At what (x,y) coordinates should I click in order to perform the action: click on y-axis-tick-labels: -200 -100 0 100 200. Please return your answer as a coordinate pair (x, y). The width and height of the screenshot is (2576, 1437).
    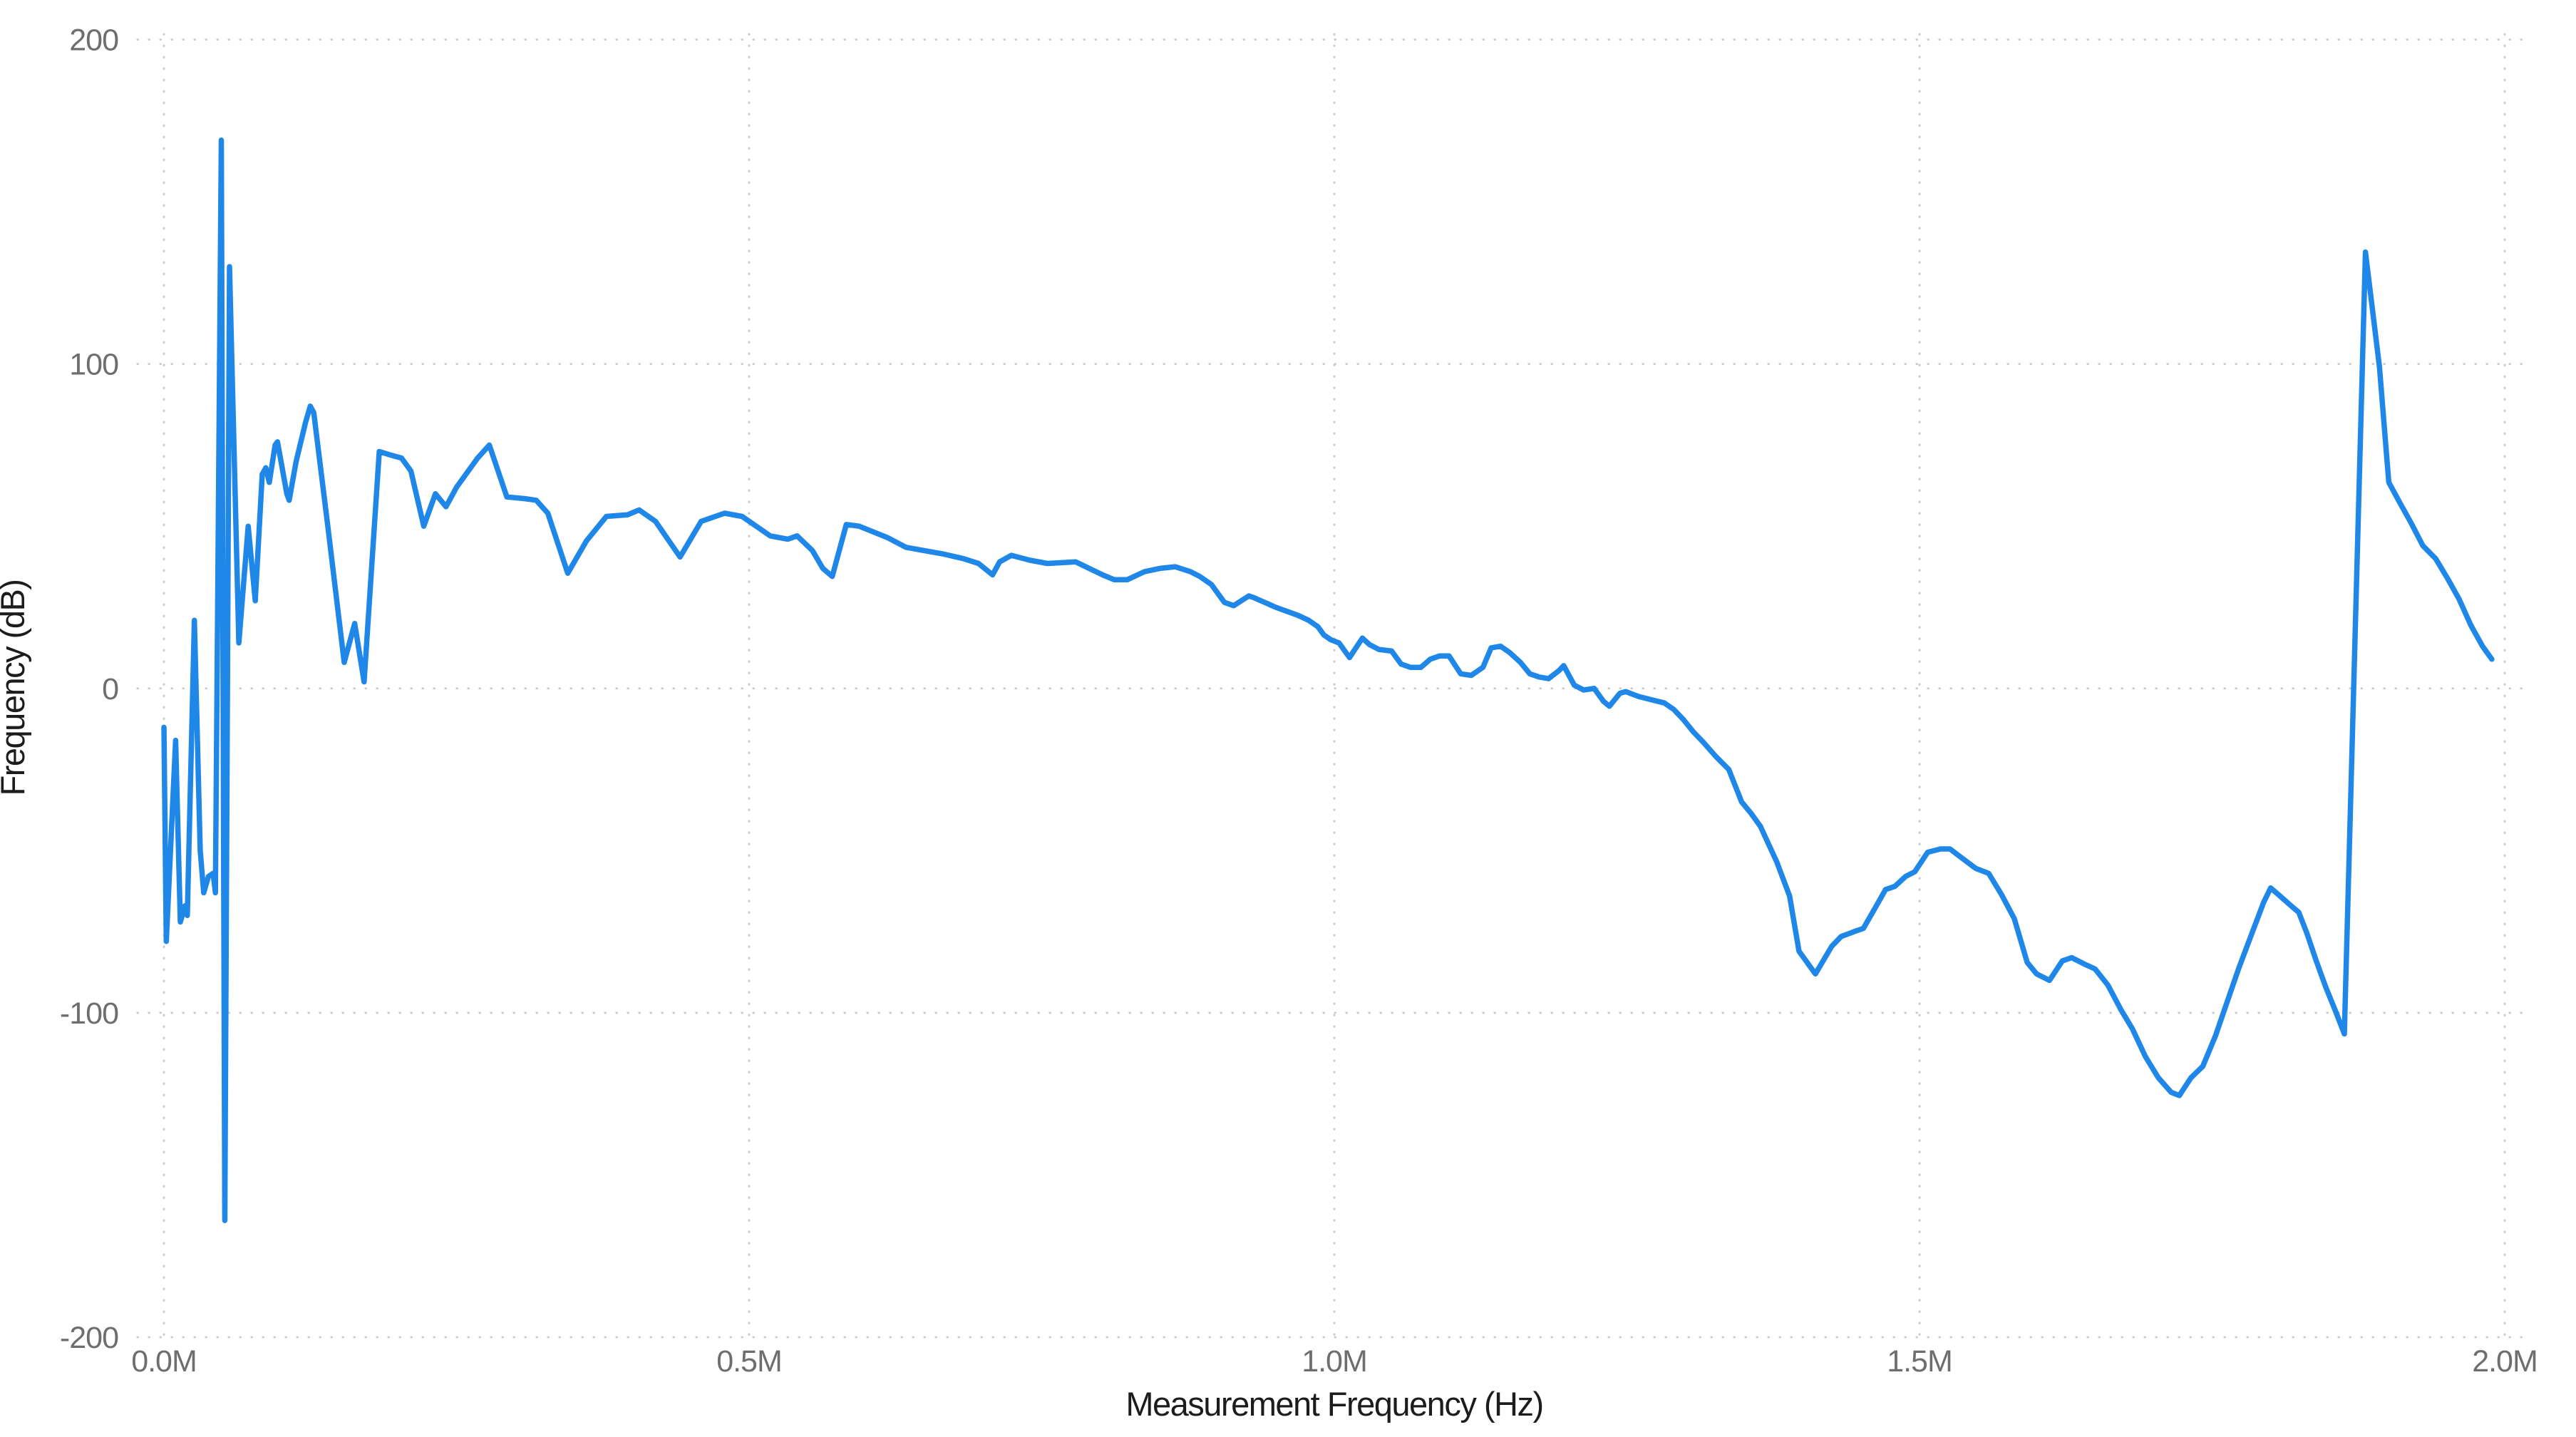
    Looking at the image, I should click on (89, 690).